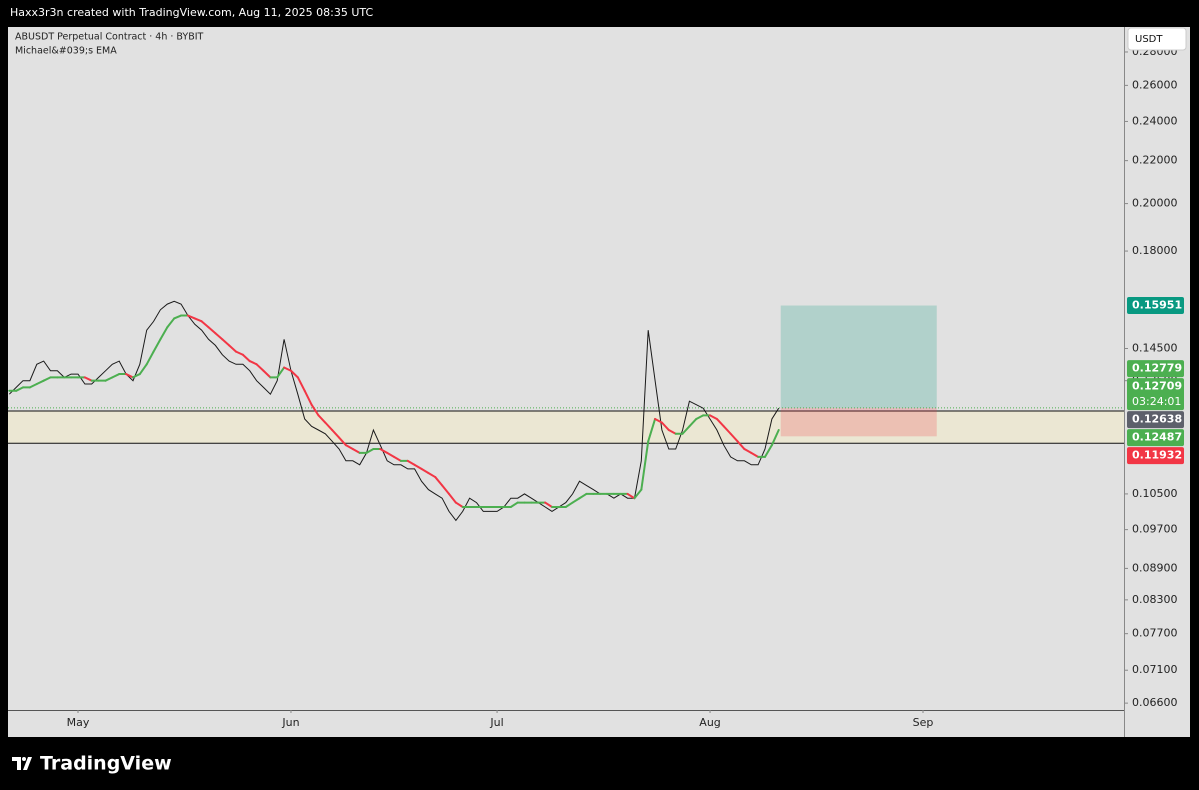  What do you see at coordinates (923, 722) in the screenshot?
I see `x-tick-label: Sep` at bounding box center [923, 722].